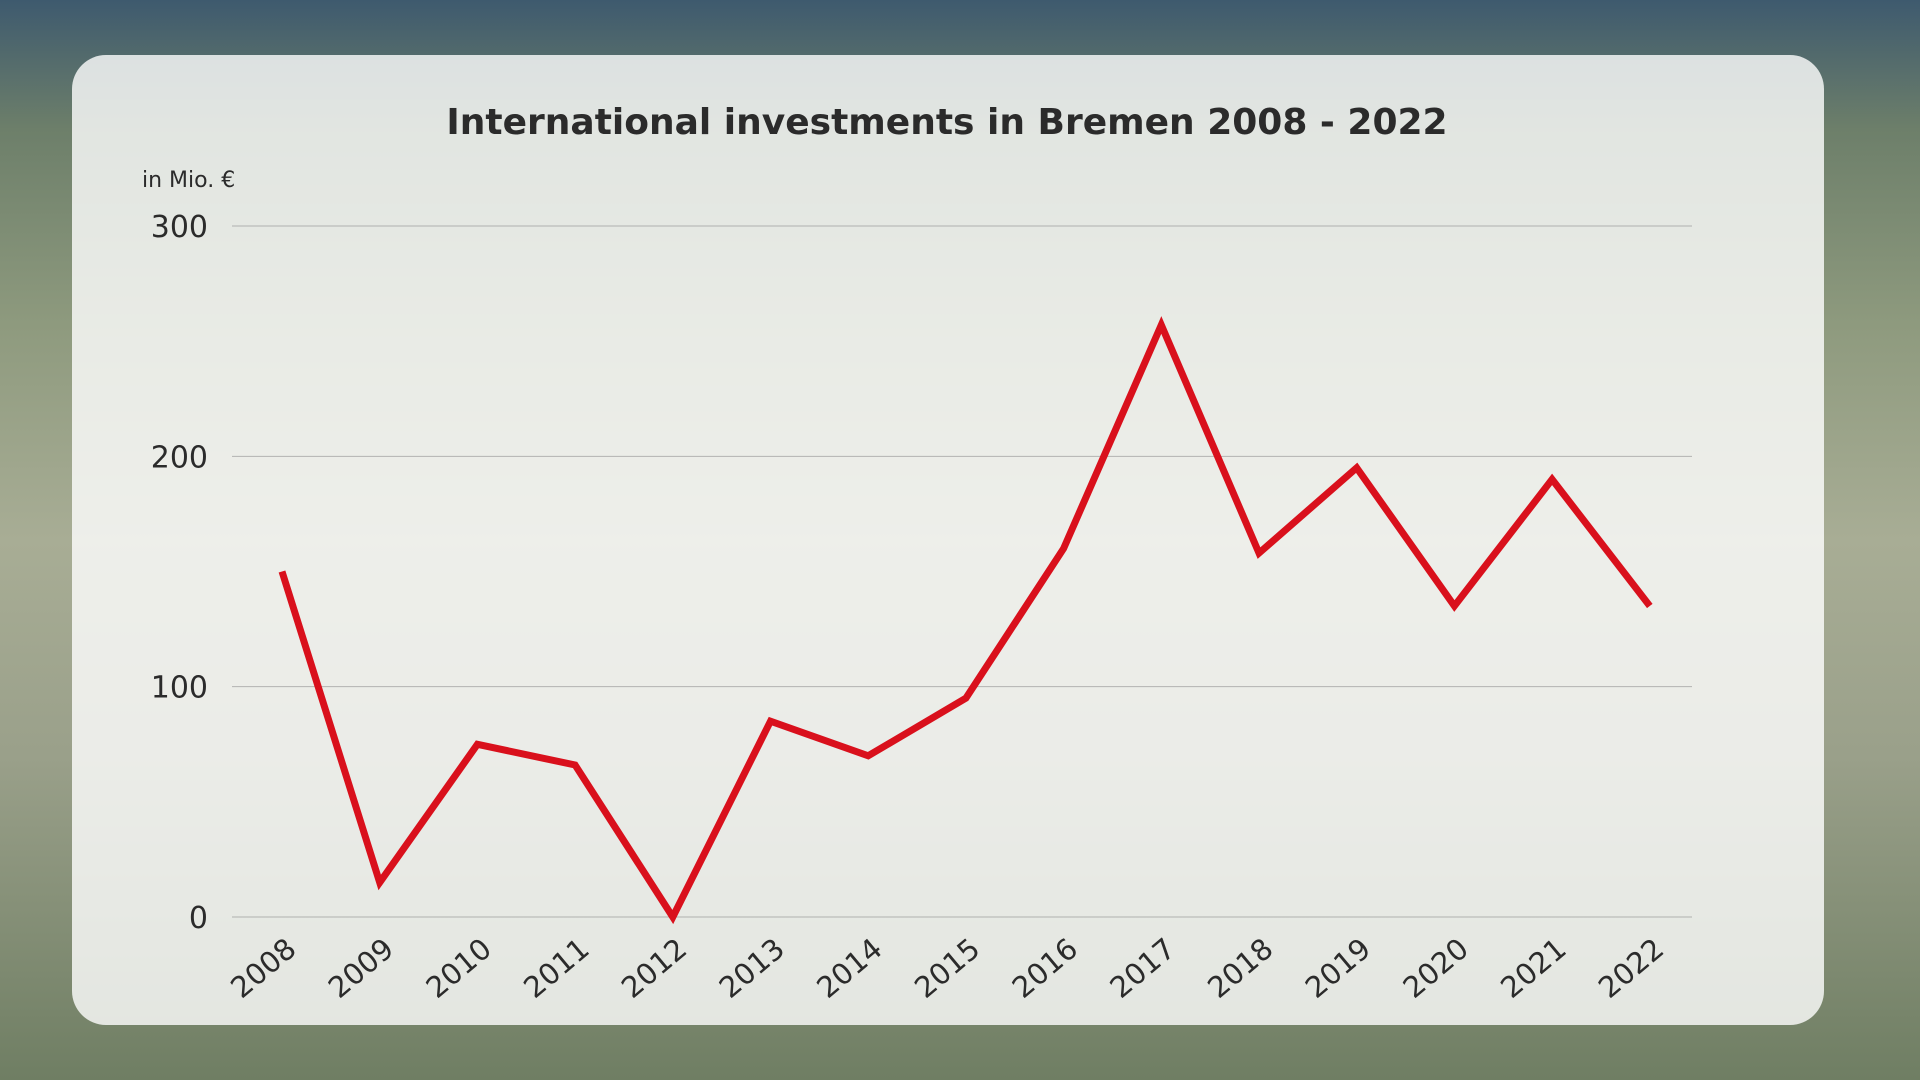 The height and width of the screenshot is (1080, 1920). I want to click on y-tick-label: 200, so click(179, 457).